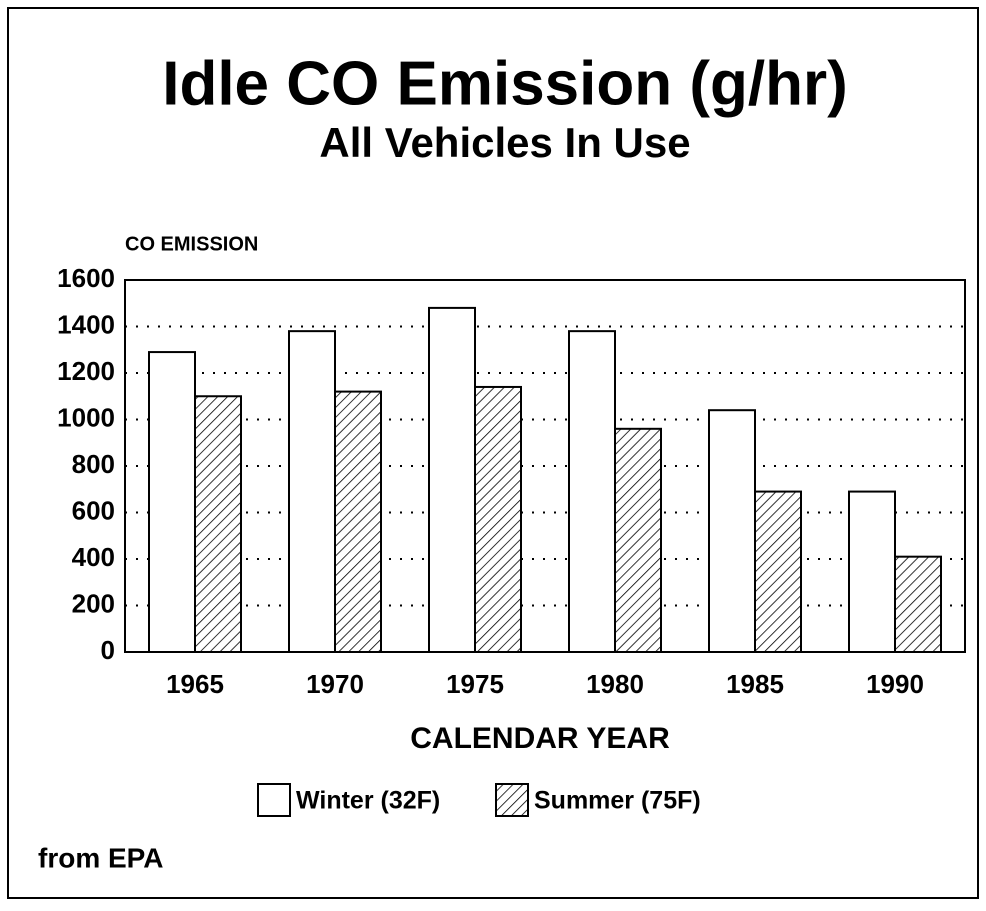  I want to click on y-tick-label: 1600, so click(86, 278).